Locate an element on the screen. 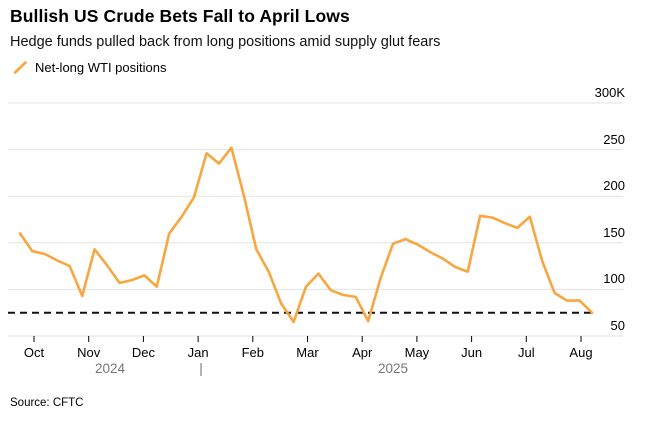  y-axis-label: 150 is located at coordinates (614, 232).